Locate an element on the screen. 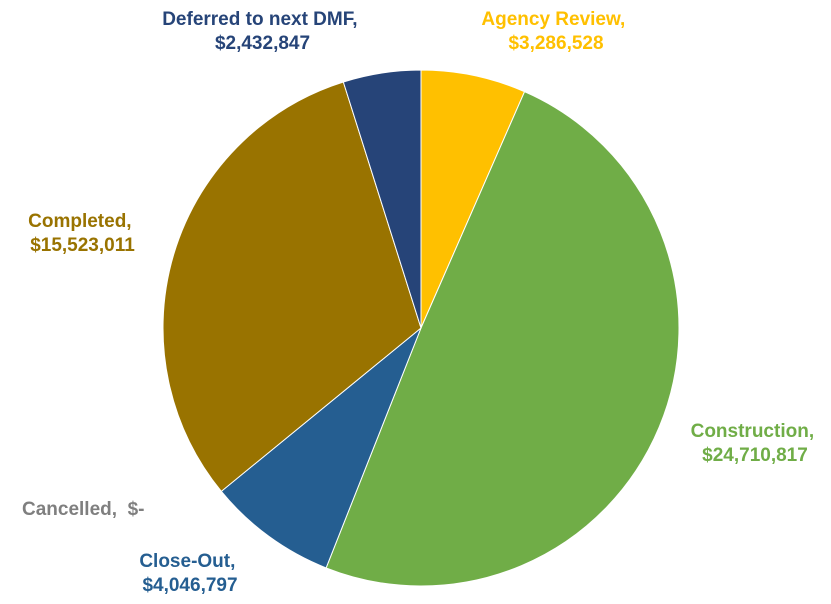  slice-label: Construction, $24,710,817 is located at coordinates (745, 444).